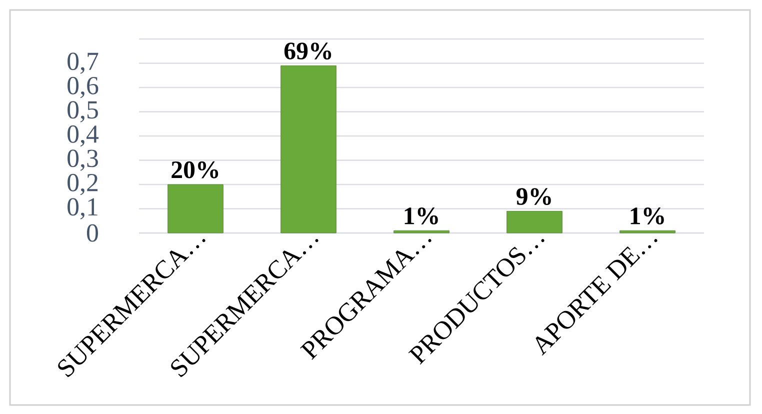 The height and width of the screenshot is (414, 762). What do you see at coordinates (83, 185) in the screenshot?
I see `y-tick-label: 0,2` at bounding box center [83, 185].